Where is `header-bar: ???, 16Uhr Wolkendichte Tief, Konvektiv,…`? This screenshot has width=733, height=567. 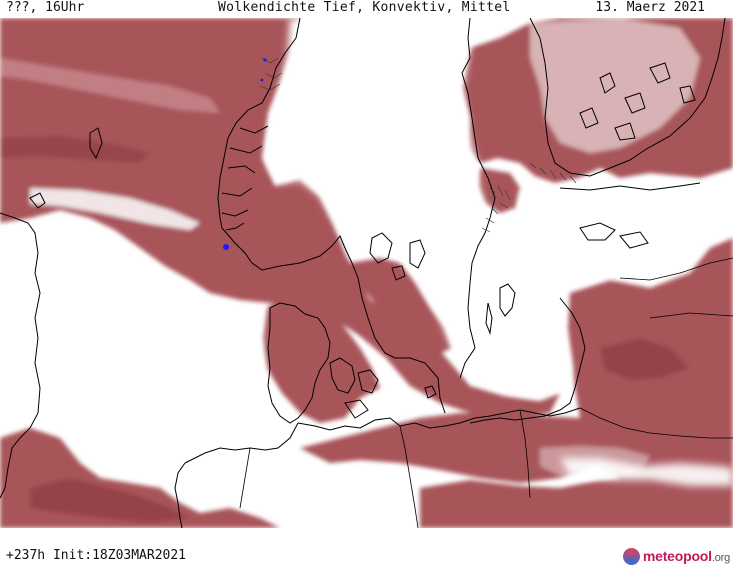
header-bar: ???, 16Uhr Wolkendichte Tief, Konvektiv,… is located at coordinates (366, 9).